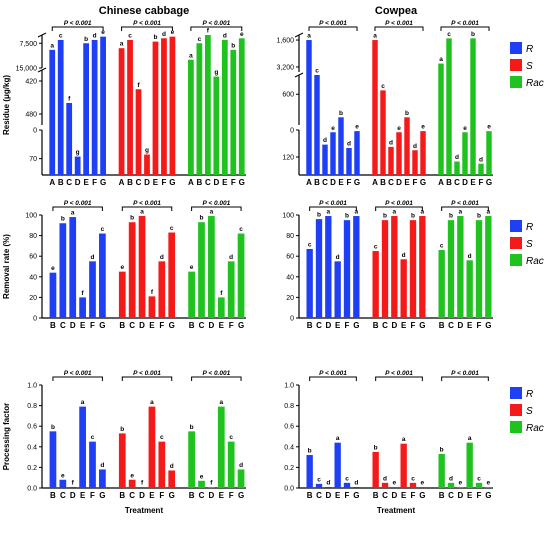 This screenshot has width=550, height=547. I want to click on bar-S-B, so click(375, 469).